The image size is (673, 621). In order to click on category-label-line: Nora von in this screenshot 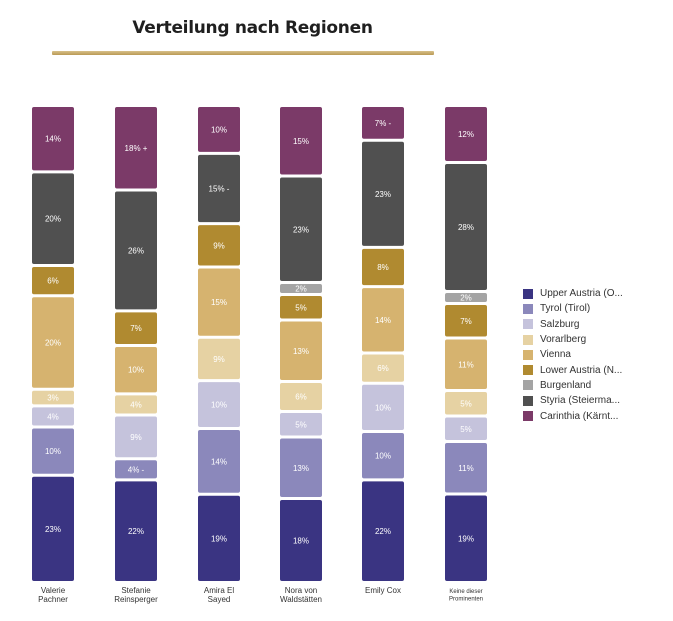, I will do `click(301, 590)`.